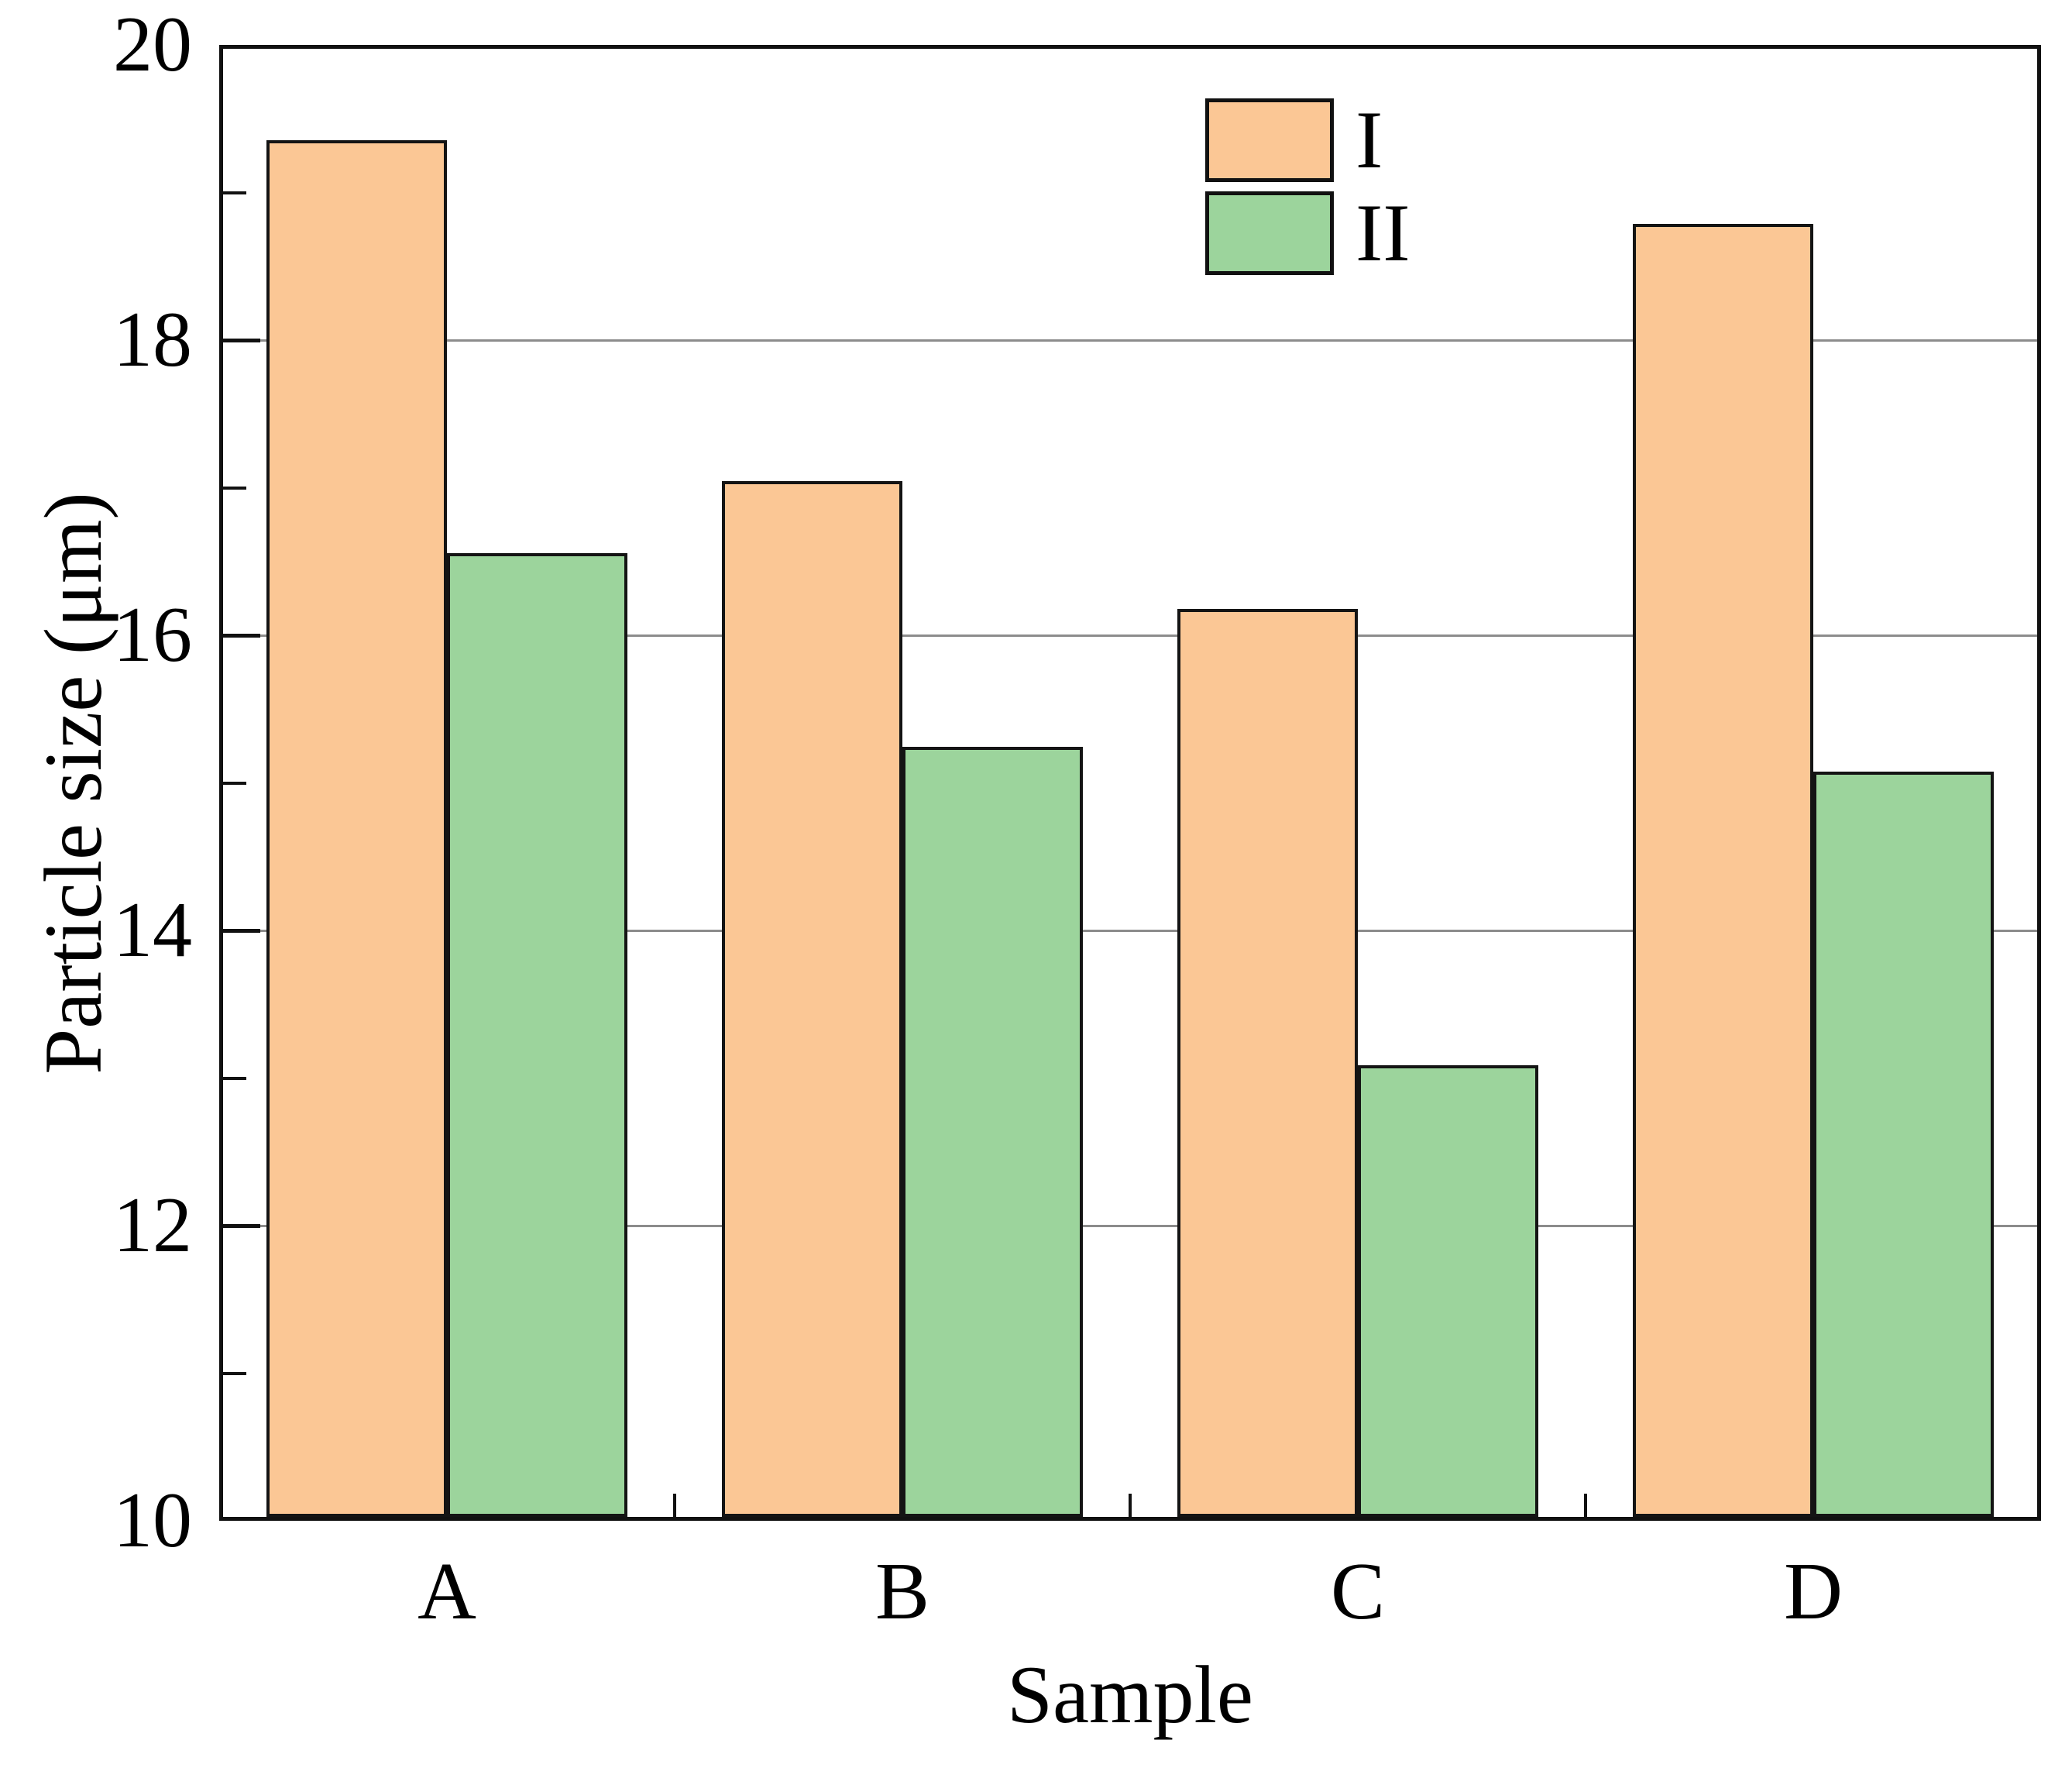 The image size is (2072, 1778). I want to click on y-tick-label-18: 18, so click(152, 339).